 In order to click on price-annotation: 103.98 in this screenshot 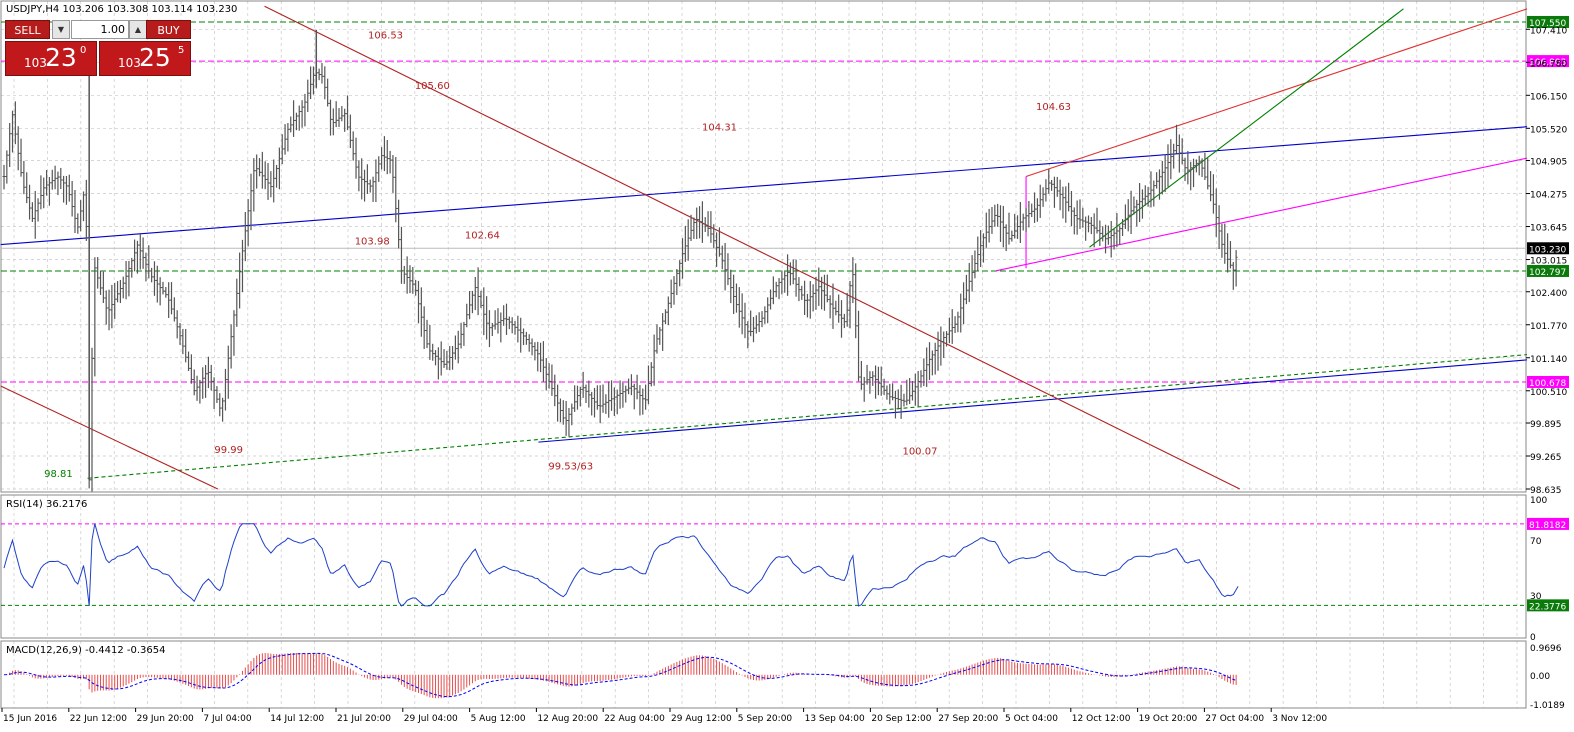, I will do `click(372, 242)`.